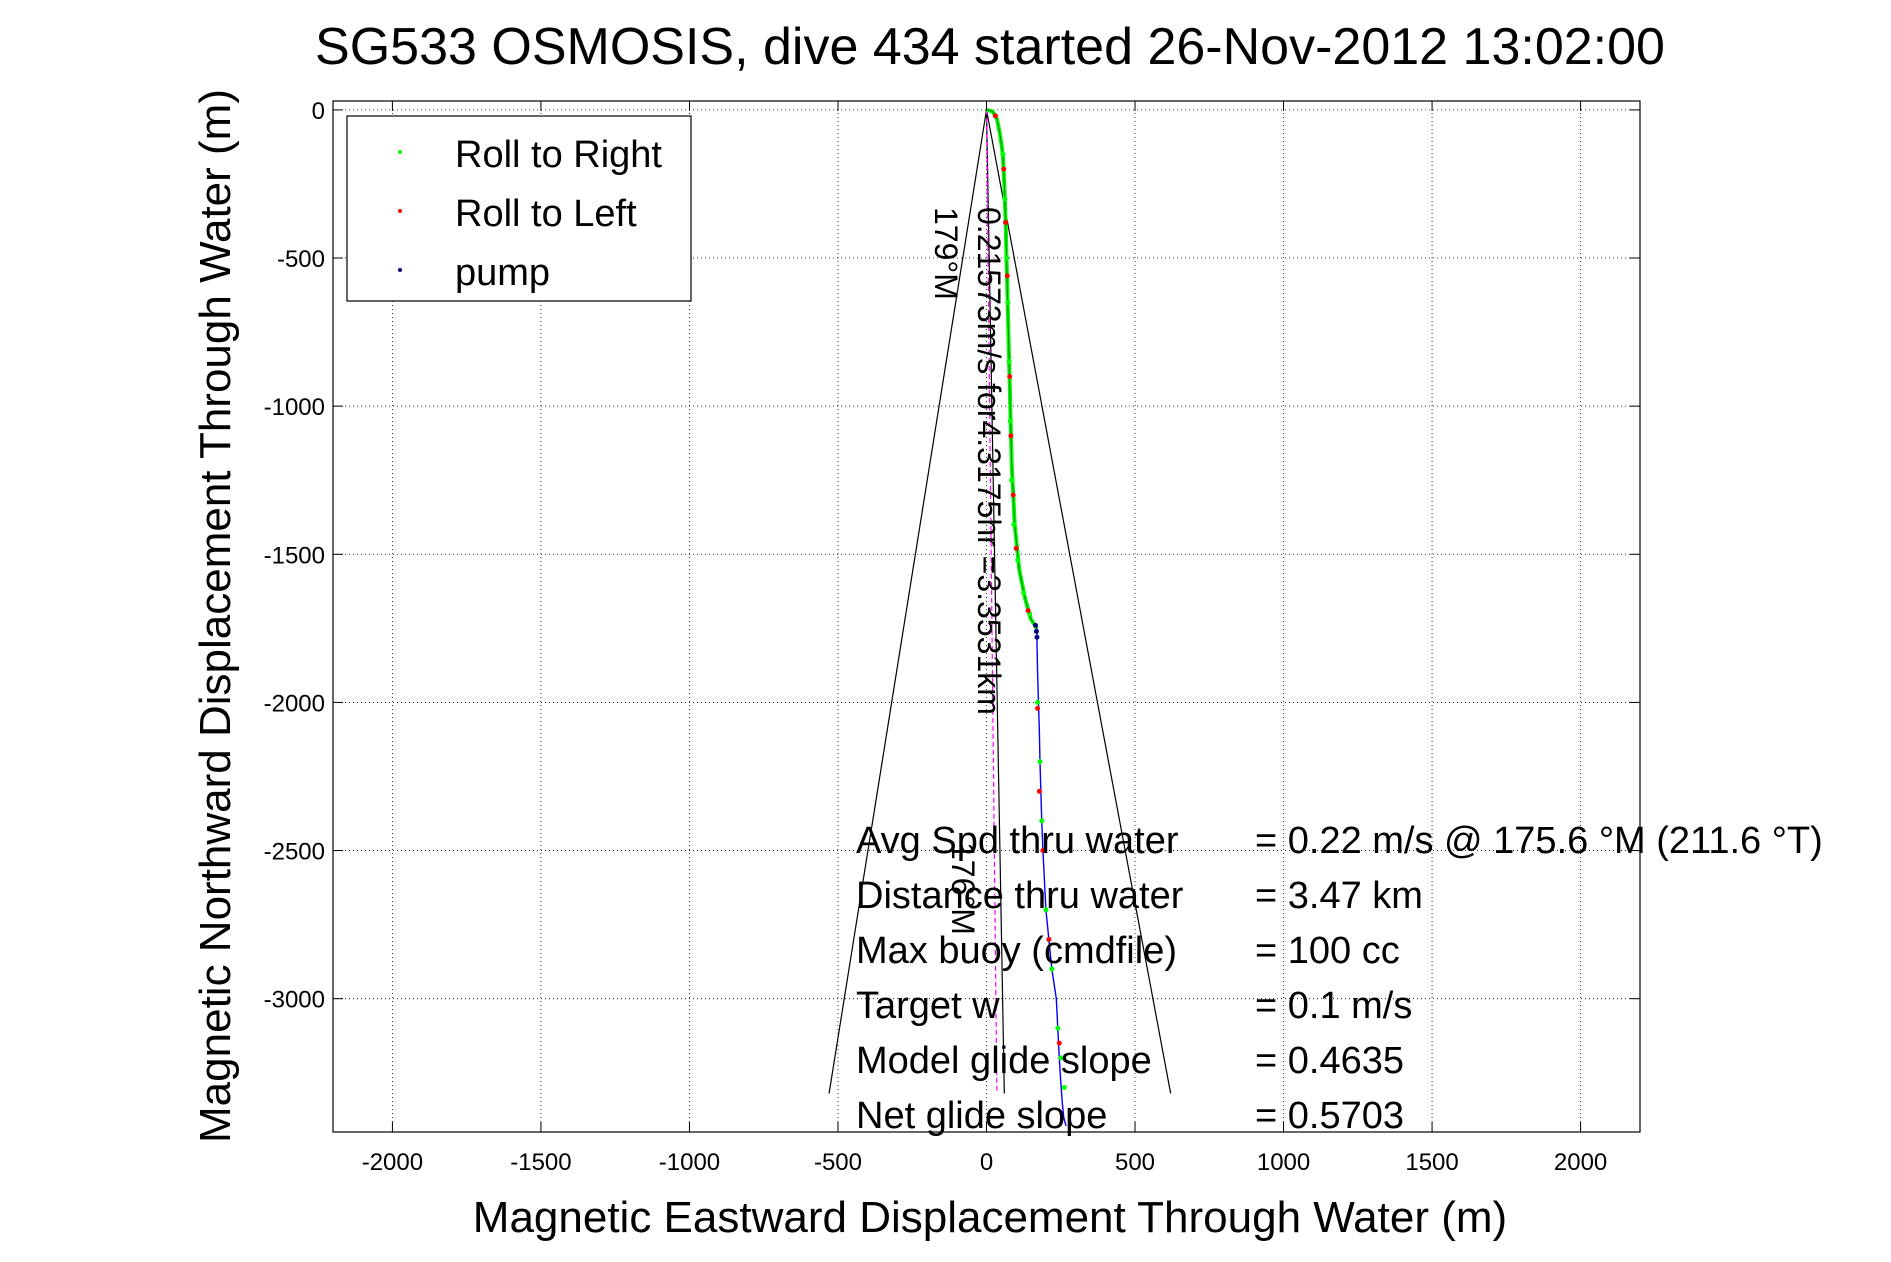 This screenshot has width=1891, height=1262. Describe the element at coordinates (1431, 1162) in the screenshot. I see `x-tick-label: 1500` at that location.